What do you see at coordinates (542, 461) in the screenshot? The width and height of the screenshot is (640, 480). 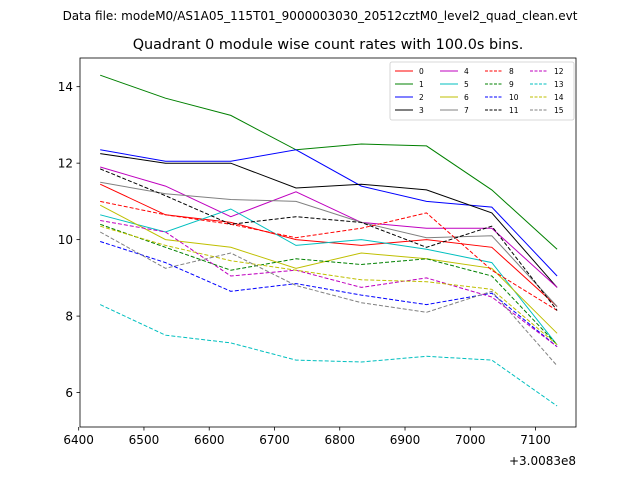 I see `x-offset-label: +3.0083e8` at bounding box center [542, 461].